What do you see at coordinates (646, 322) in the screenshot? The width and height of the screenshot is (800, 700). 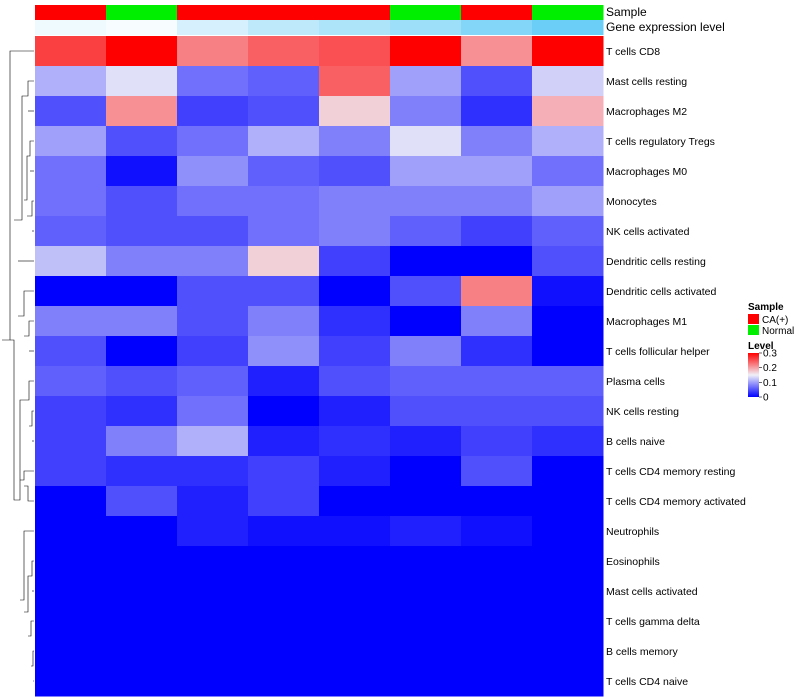 I see `row-label: Macrophages M1` at bounding box center [646, 322].